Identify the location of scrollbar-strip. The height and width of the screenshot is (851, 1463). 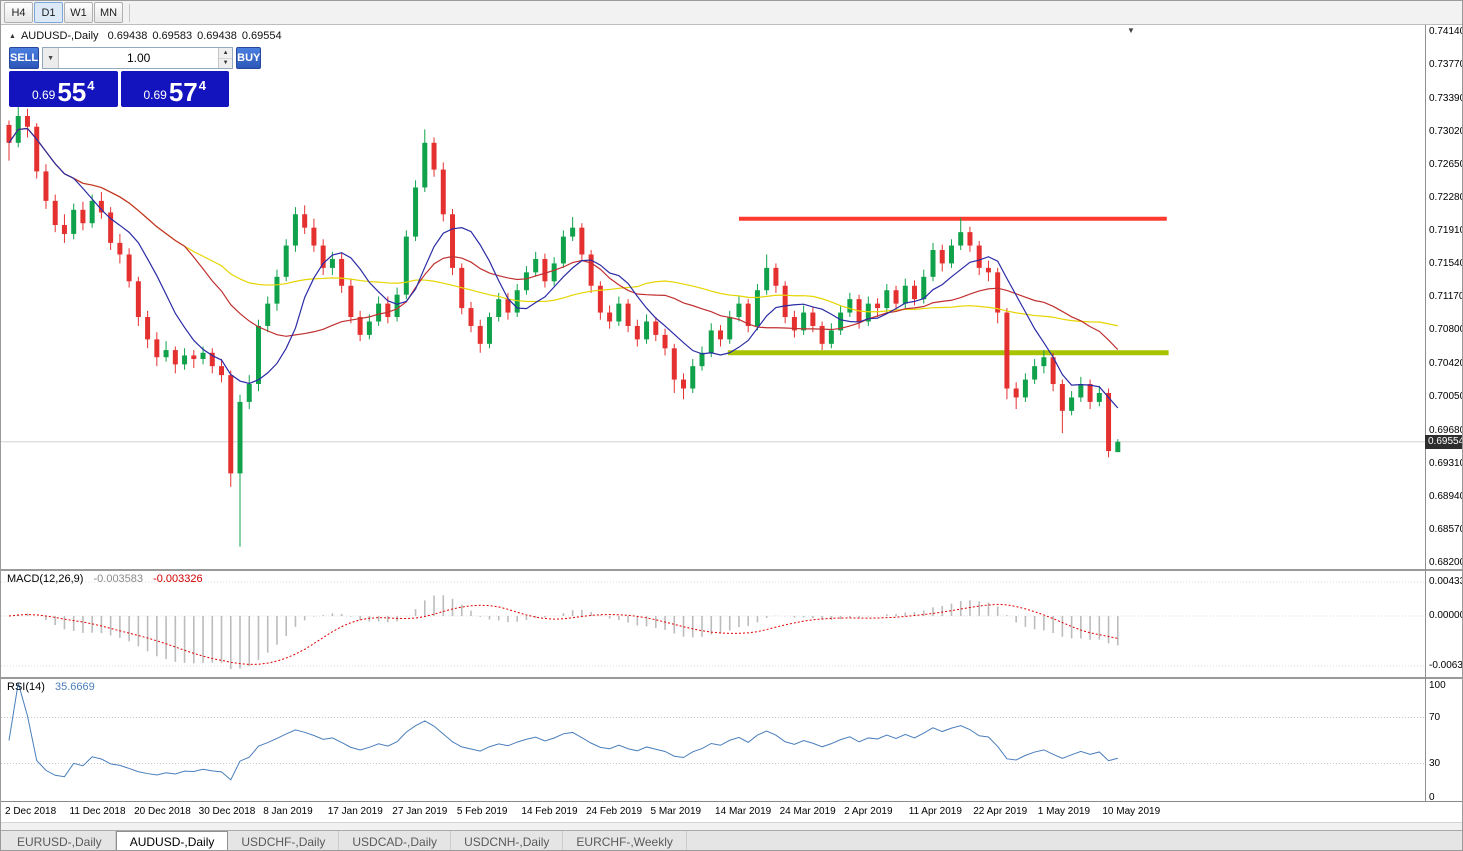
(731, 826).